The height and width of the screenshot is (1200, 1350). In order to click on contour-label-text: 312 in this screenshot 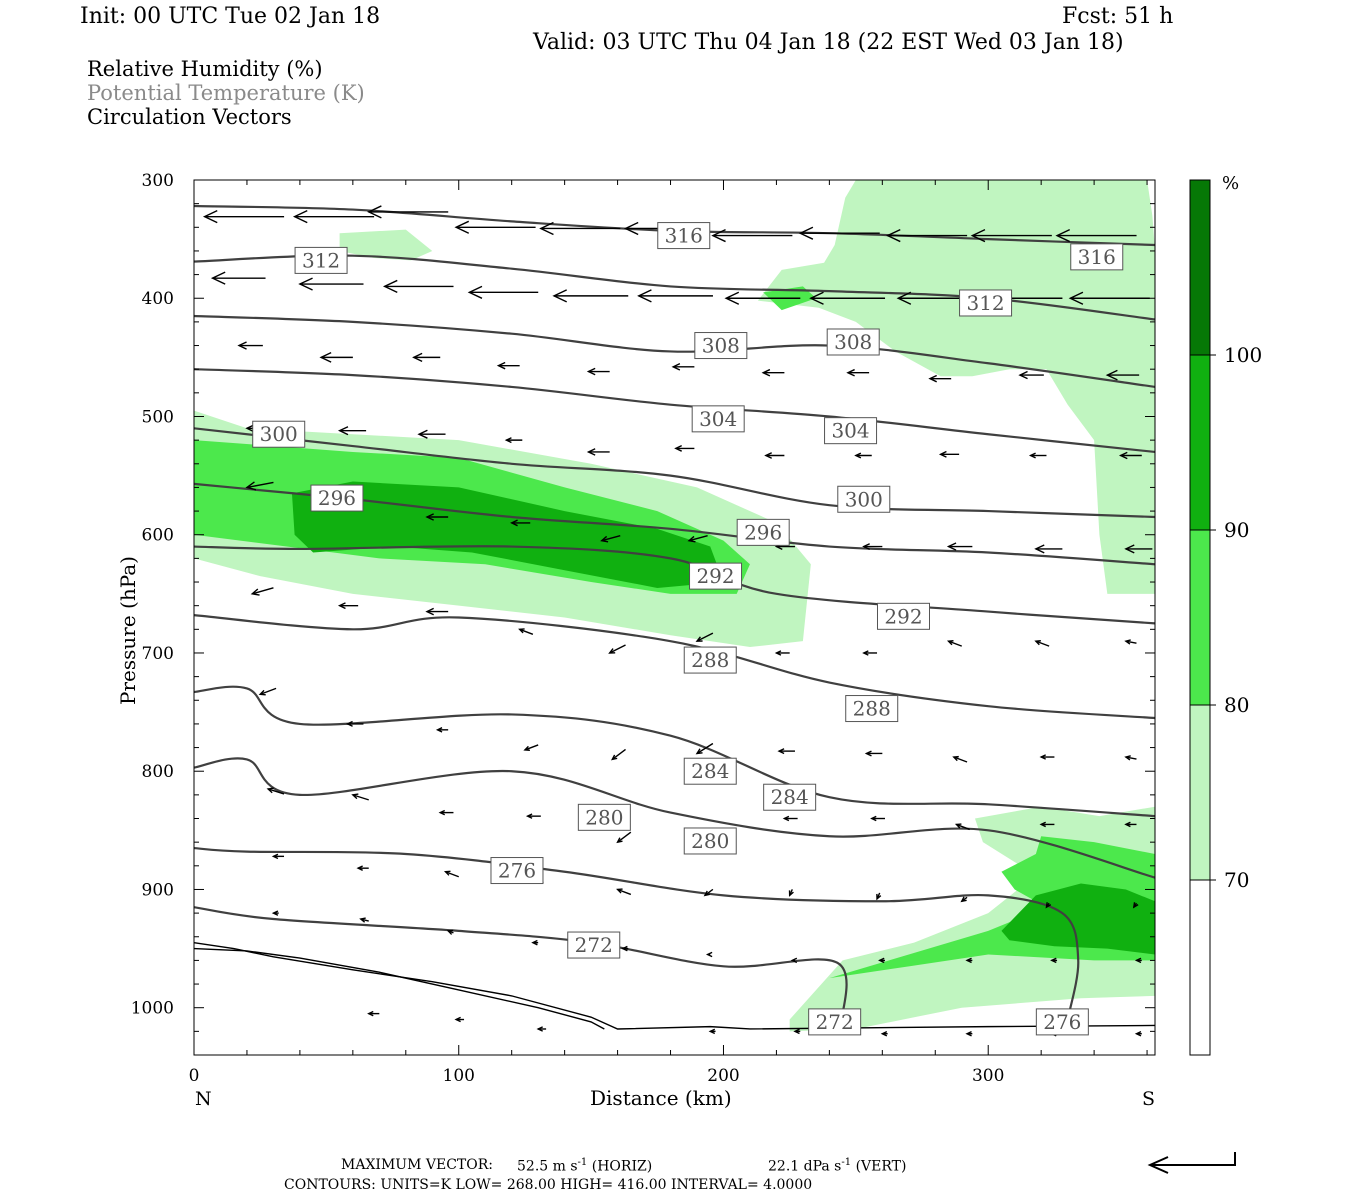, I will do `click(985, 303)`.